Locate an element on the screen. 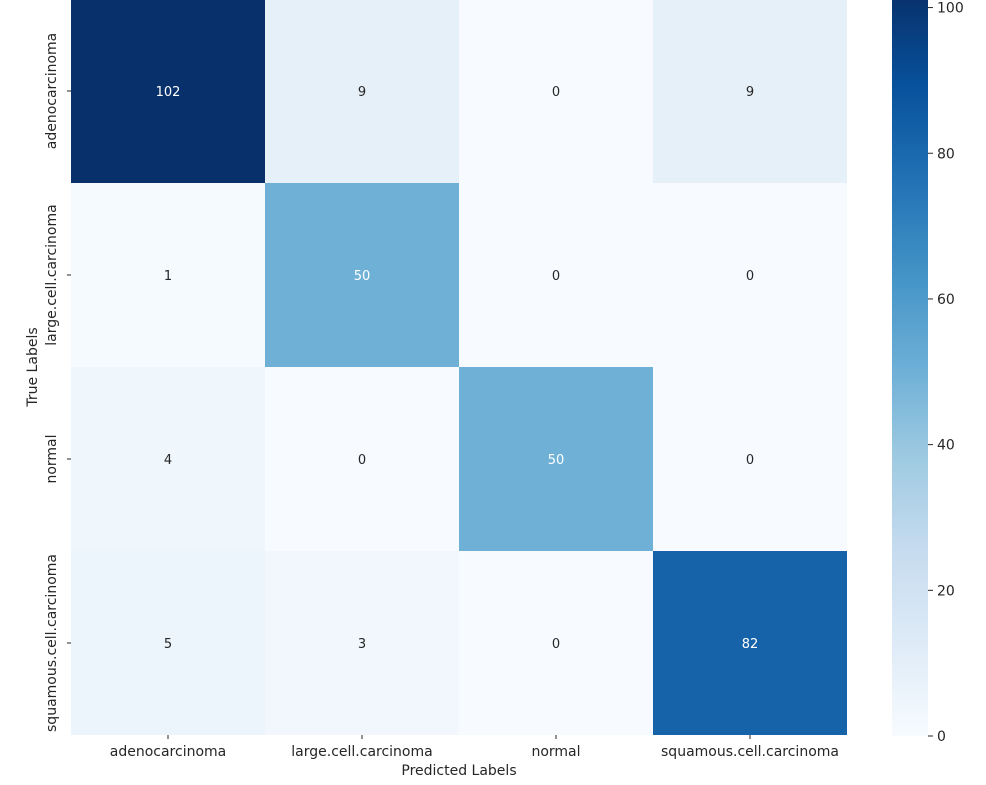 This screenshot has width=986, height=785. cell-value-label: 102 is located at coordinates (168, 92).